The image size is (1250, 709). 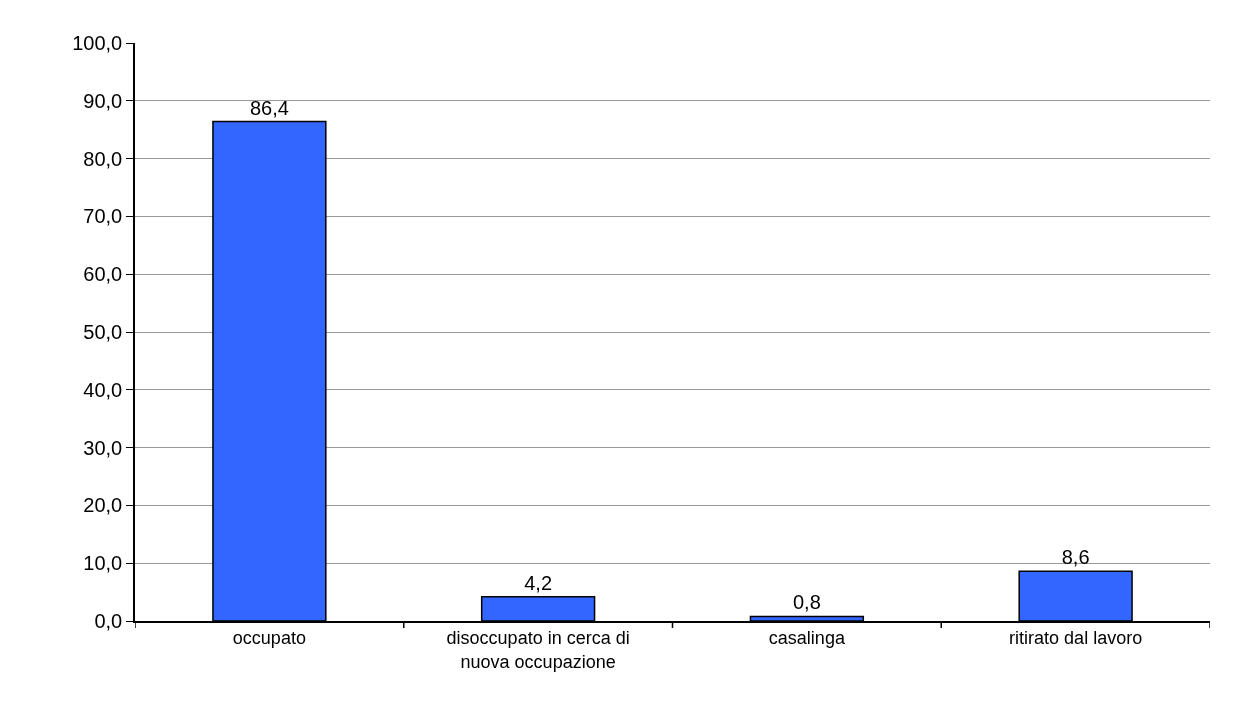 What do you see at coordinates (103, 505) in the screenshot?
I see `y-tick-label: 20,0` at bounding box center [103, 505].